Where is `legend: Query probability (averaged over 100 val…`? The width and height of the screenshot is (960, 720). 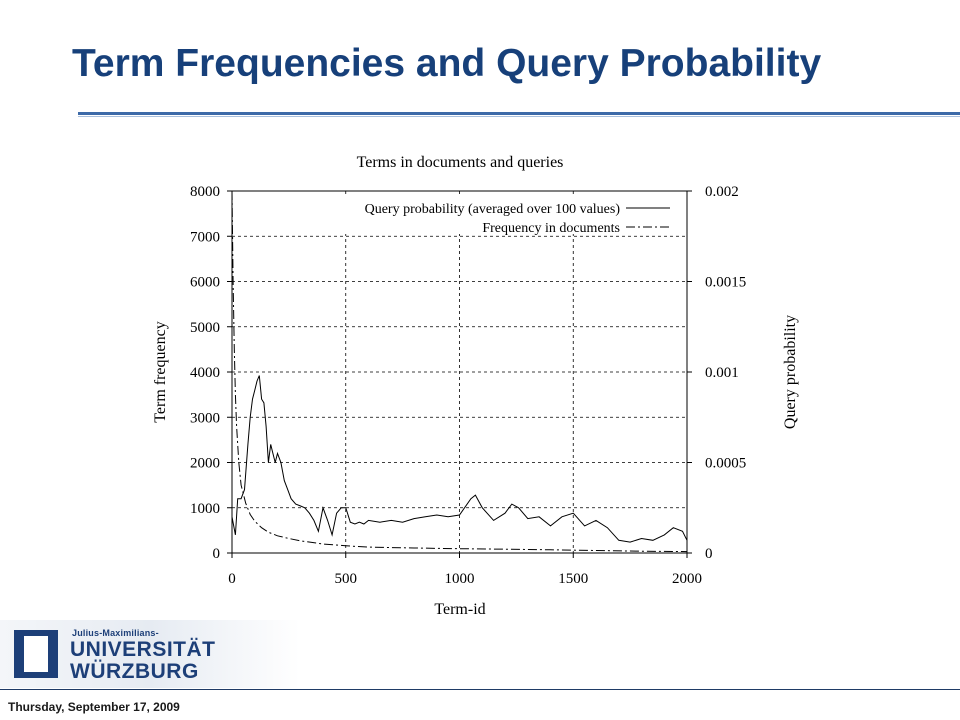
legend: Query probability (averaged over 100 val… is located at coordinates (466, 216).